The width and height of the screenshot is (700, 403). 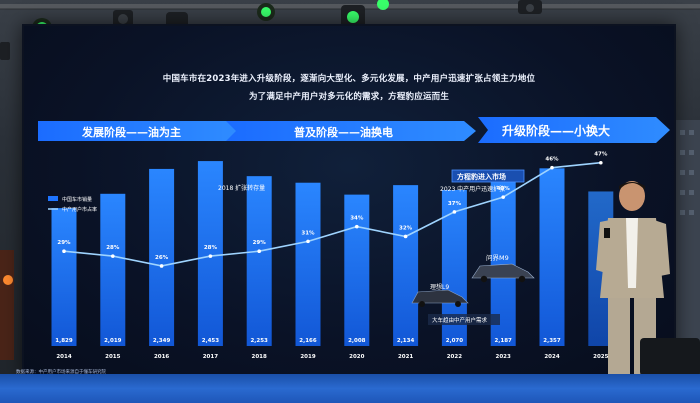 I want to click on line-label-2025: 47%, so click(x=601, y=155).